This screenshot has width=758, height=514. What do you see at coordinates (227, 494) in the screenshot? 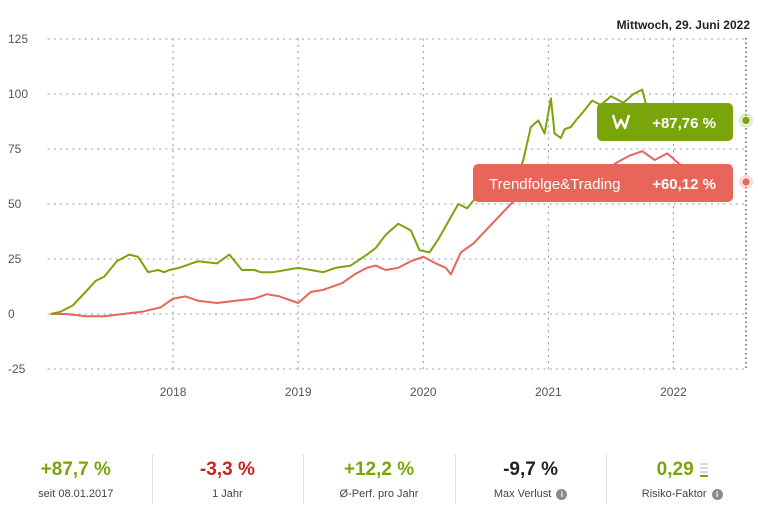
I see `kpi-label: 1 Jahr` at bounding box center [227, 494].